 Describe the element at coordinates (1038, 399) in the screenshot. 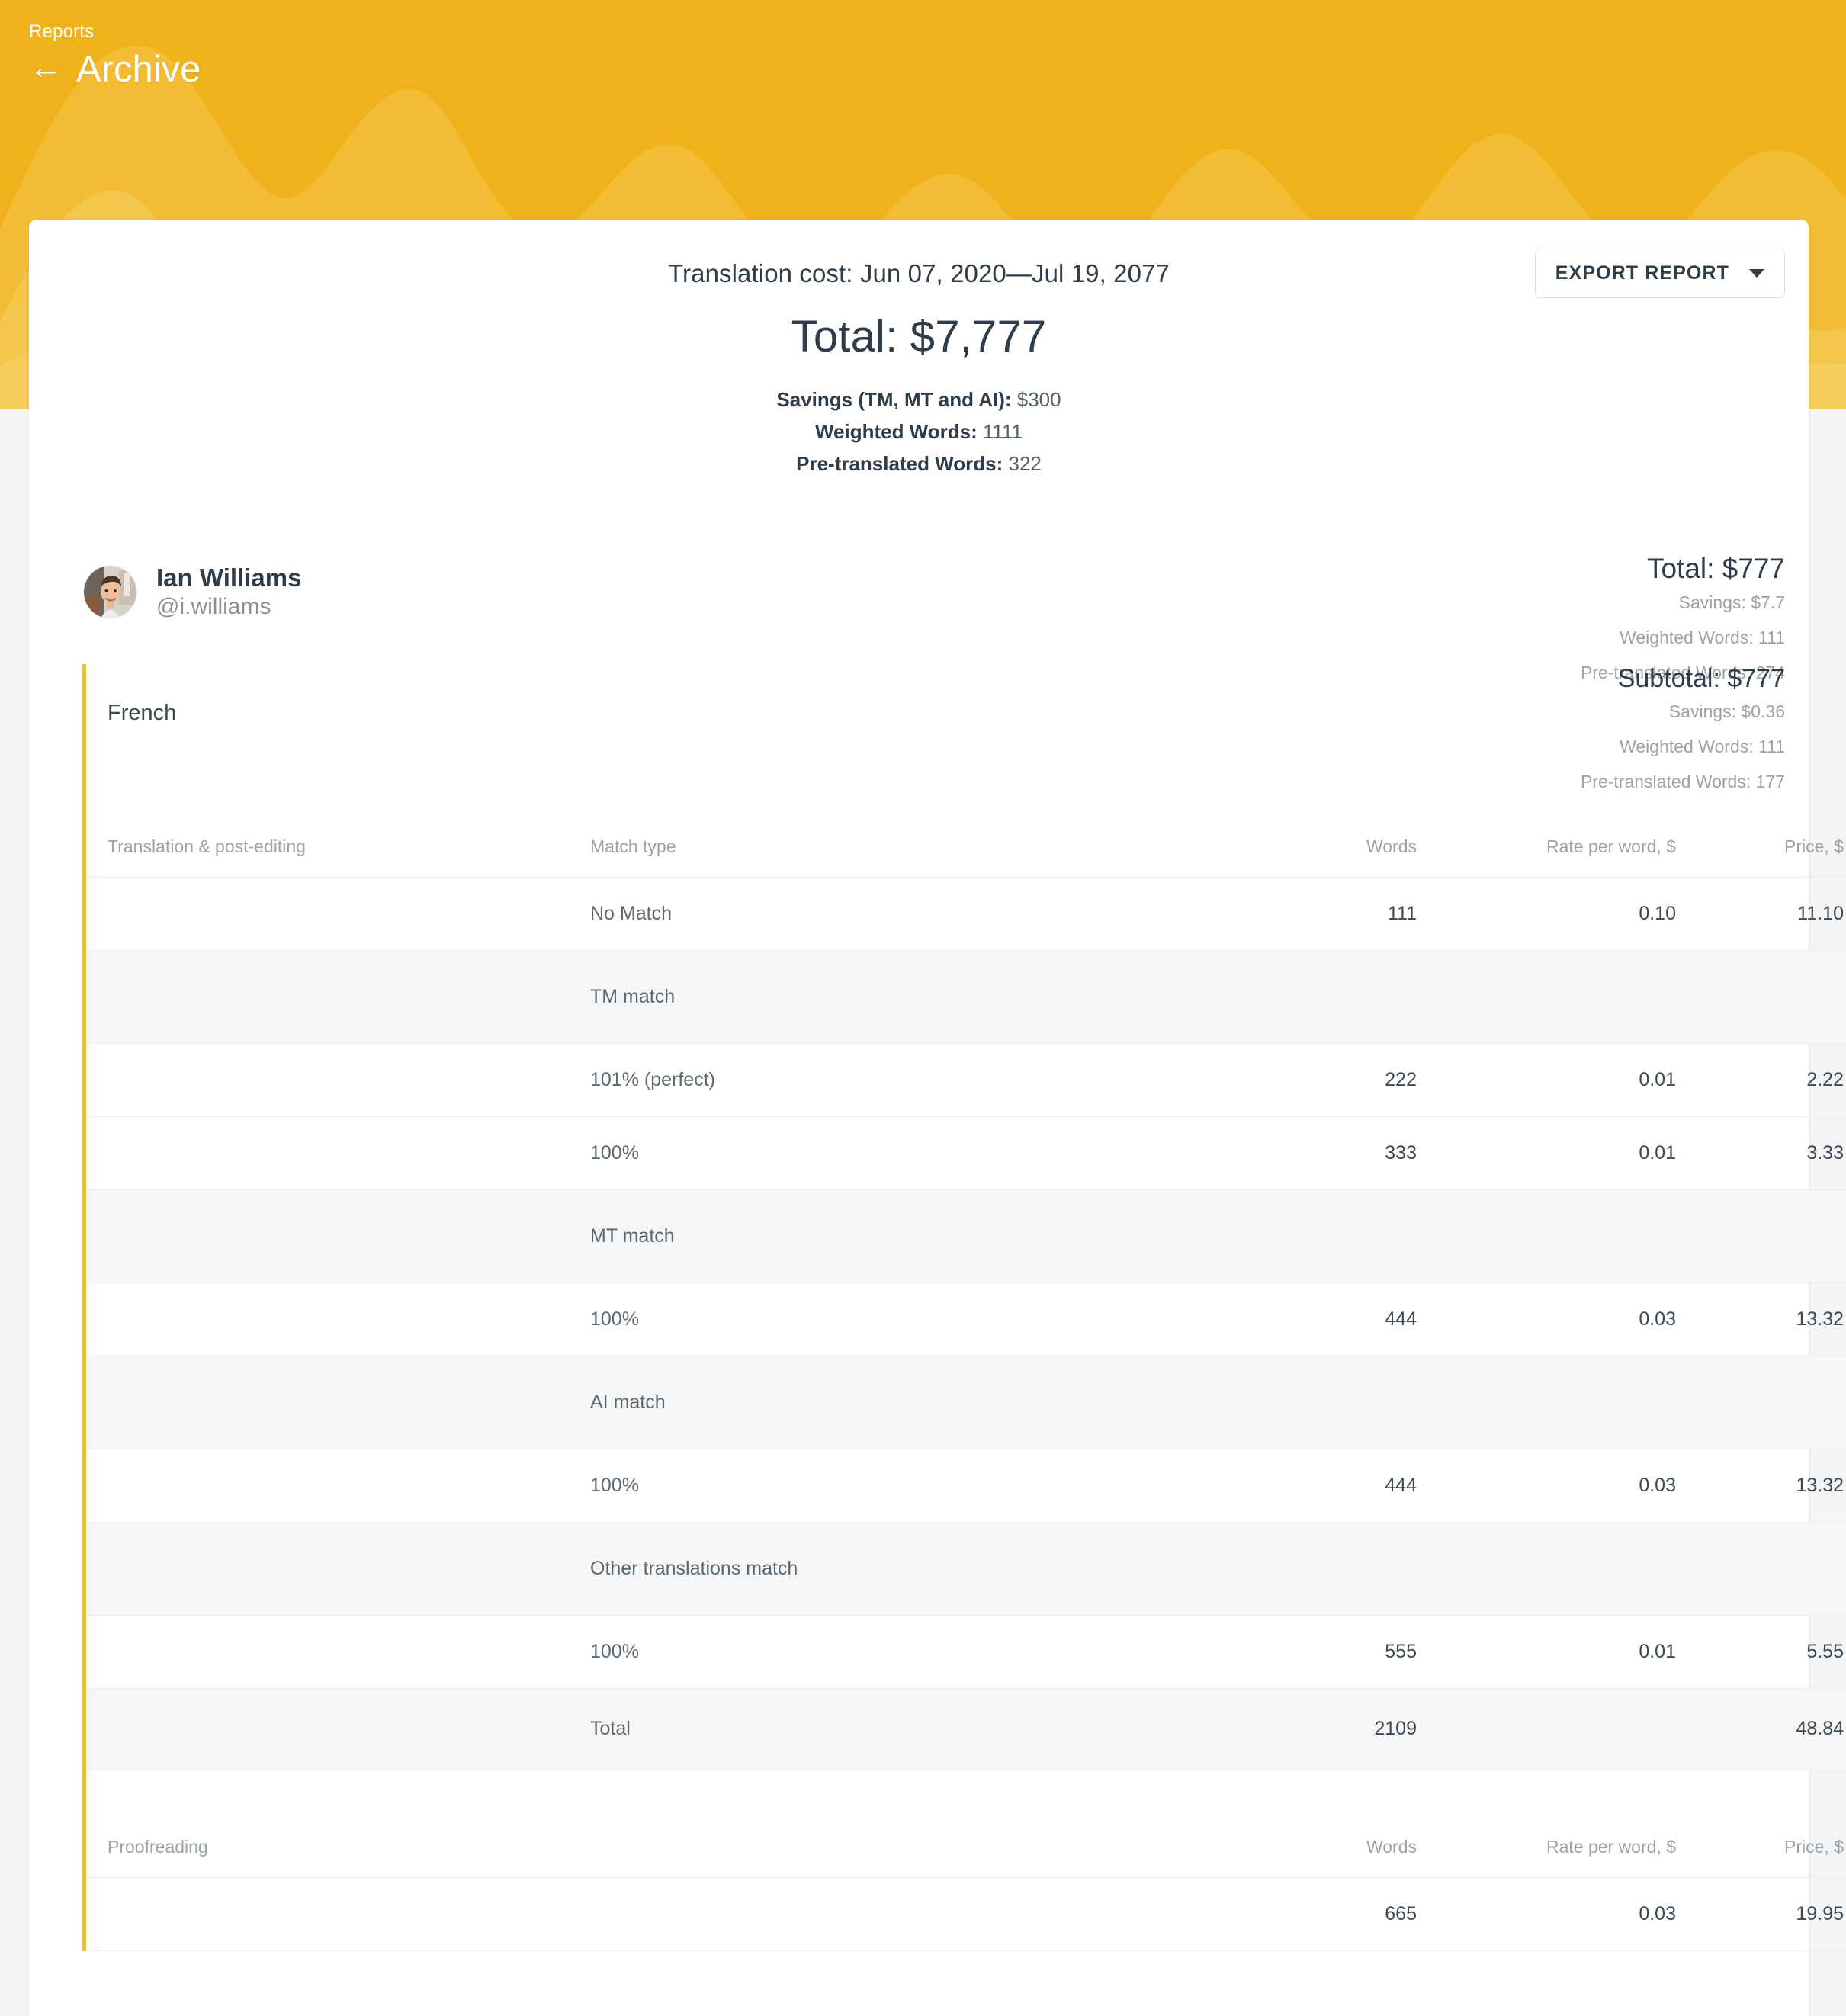

I see `summary-savings-value: $300` at that location.